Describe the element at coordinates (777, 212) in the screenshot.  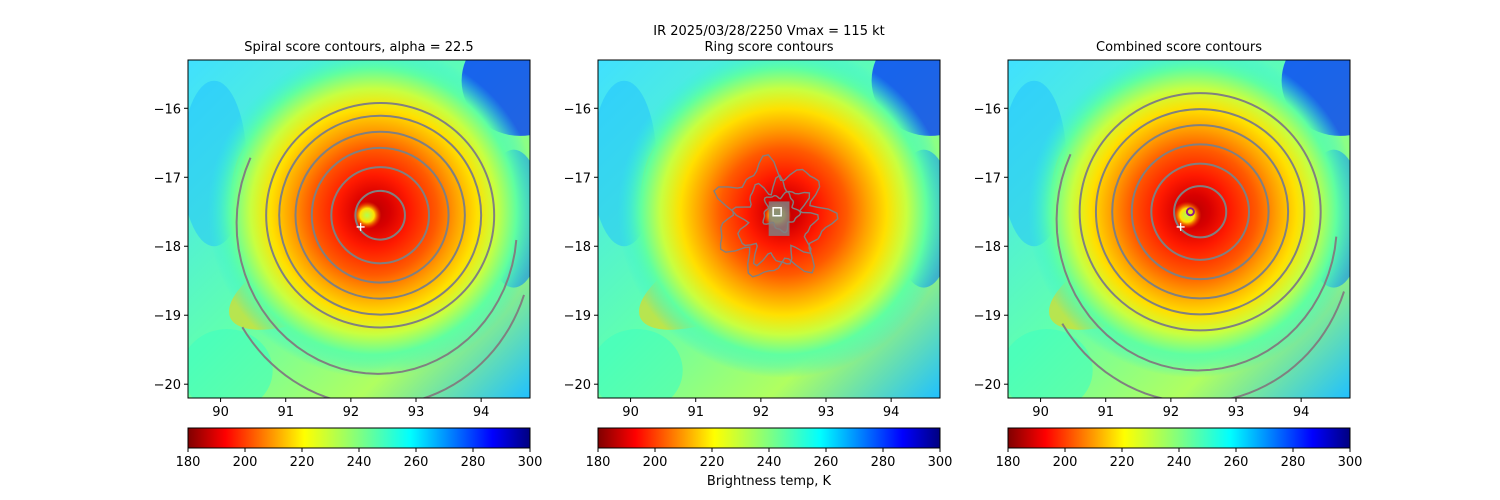
I see `ring-center-marker` at that location.